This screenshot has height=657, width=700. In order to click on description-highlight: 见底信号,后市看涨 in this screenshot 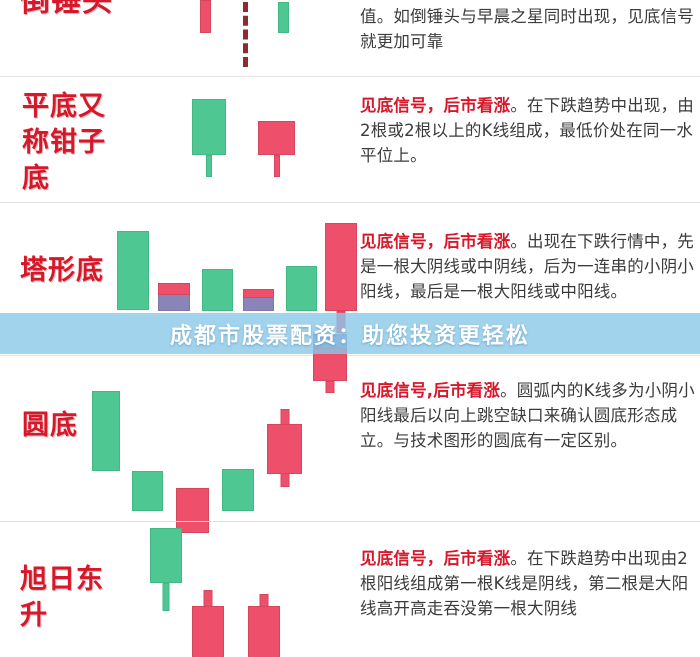, I will do `click(430, 390)`.